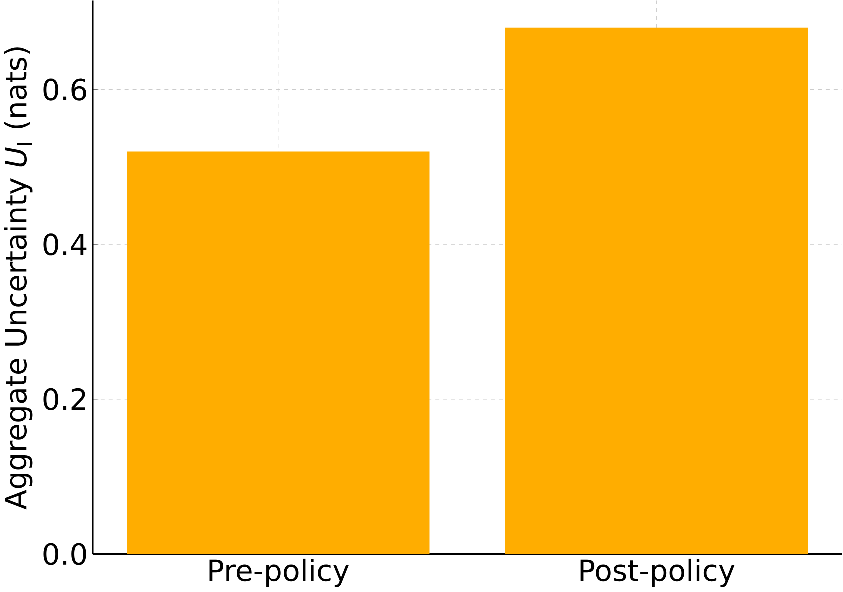 Image resolution: width=843 pixels, height=592 pixels. What do you see at coordinates (280, 573) in the screenshot?
I see `x-tick-label: Pre-policy` at bounding box center [280, 573].